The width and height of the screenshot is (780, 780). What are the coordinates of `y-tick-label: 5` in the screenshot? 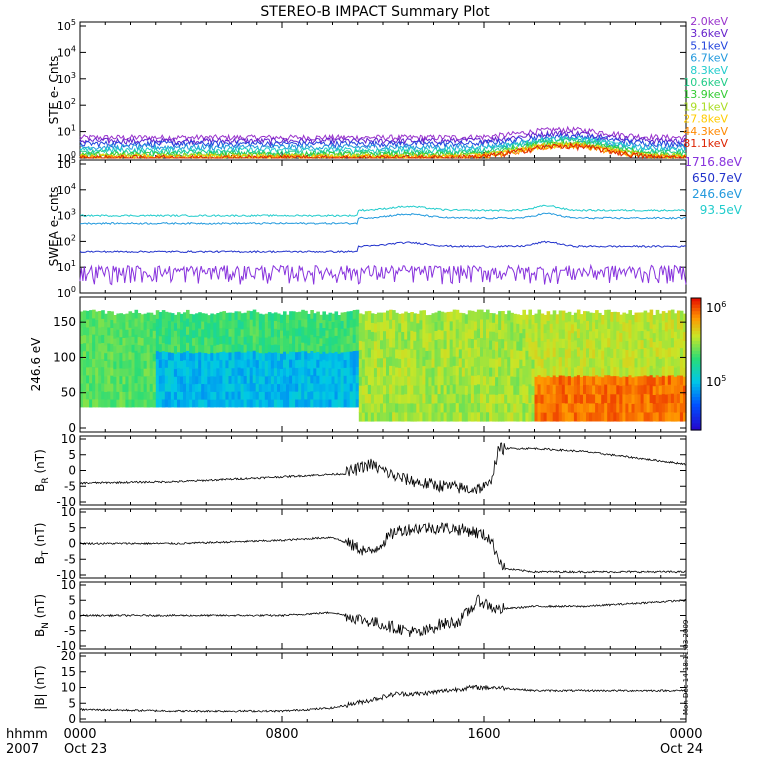 It's located at (72, 600).